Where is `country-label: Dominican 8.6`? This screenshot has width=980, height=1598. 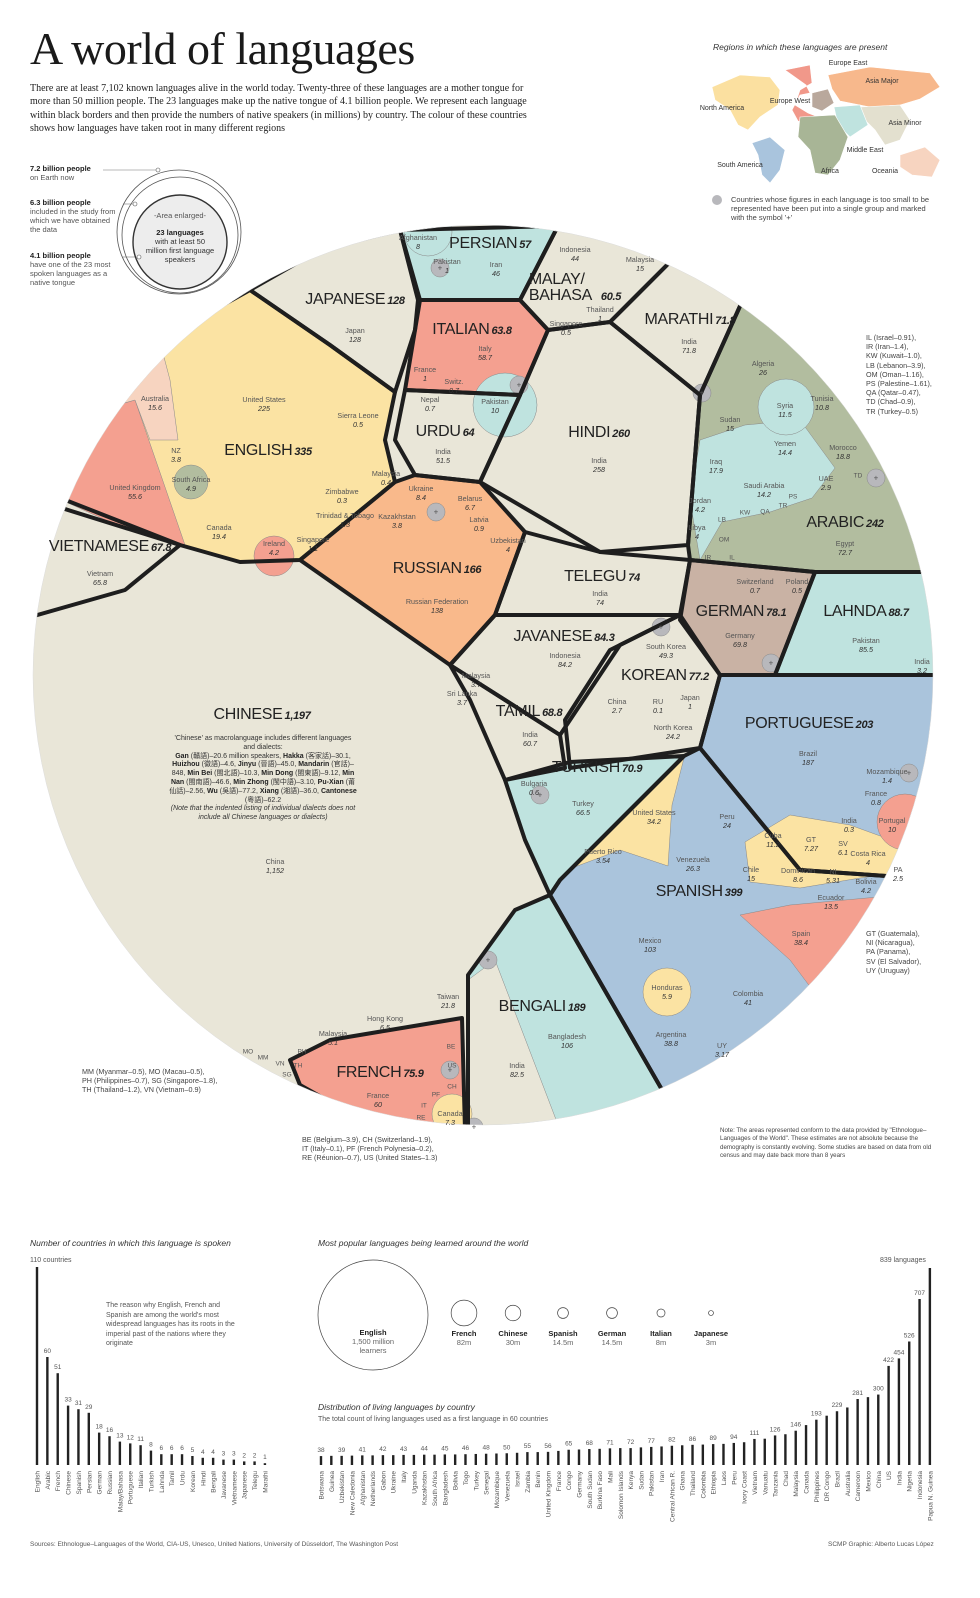 country-label: Dominican 8.6 is located at coordinates (798, 875).